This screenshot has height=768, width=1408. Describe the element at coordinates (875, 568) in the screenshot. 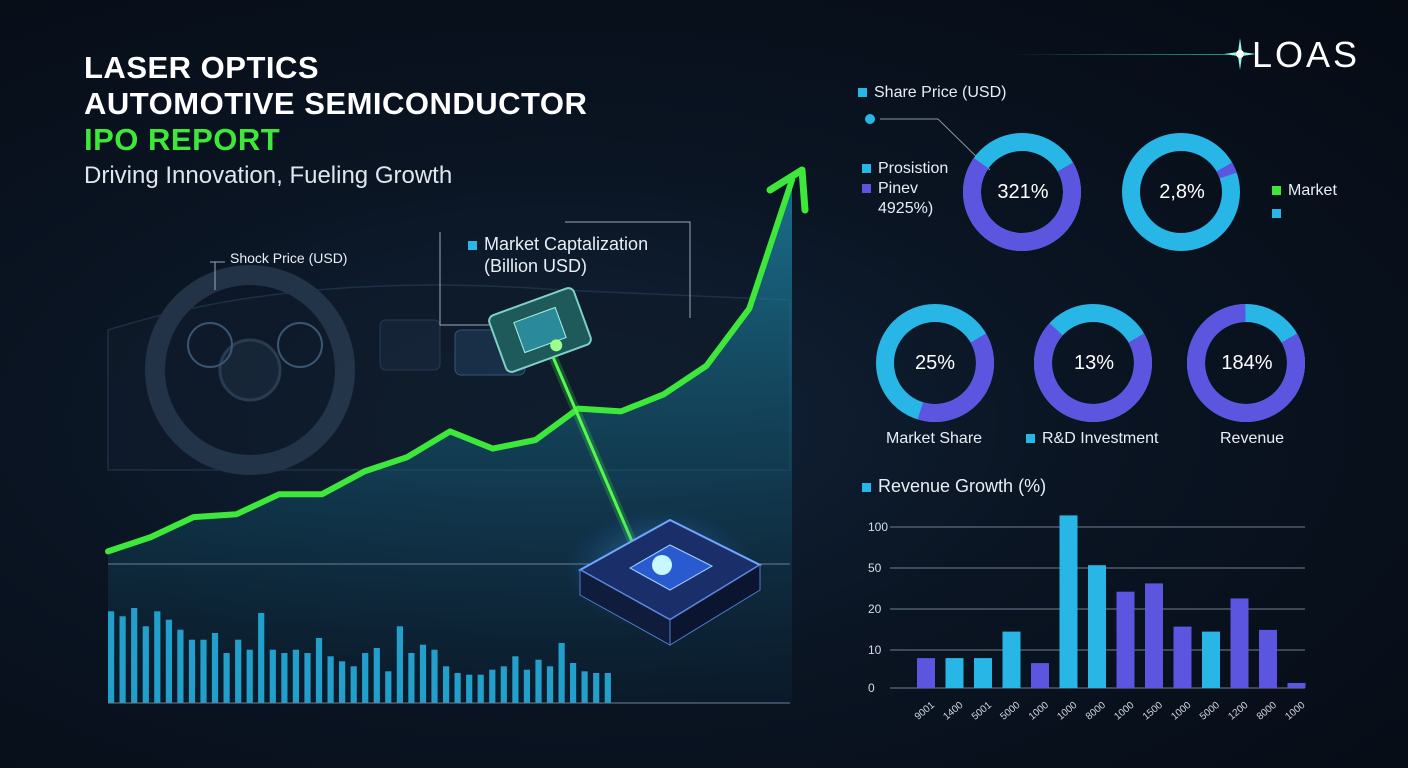

I see `y-tick-label: 50` at that location.